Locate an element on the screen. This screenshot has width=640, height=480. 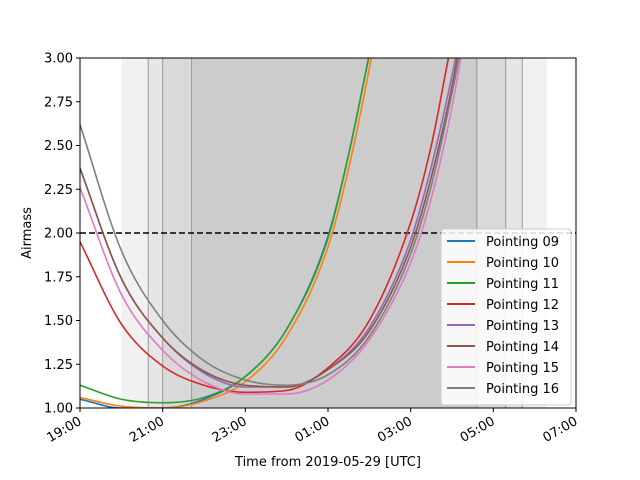
y-axis-ticks: 1.00 1.25 1.50 1.75 2.00 2.25 2.50 2.75 3.00 is located at coordinates (62, 234).